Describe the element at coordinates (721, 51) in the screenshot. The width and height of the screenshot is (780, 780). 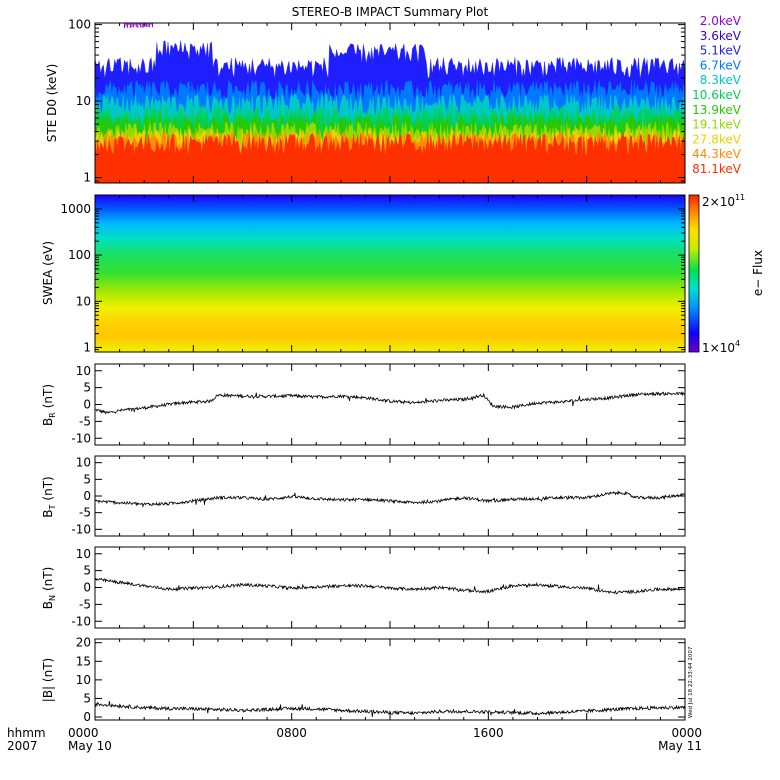
I see `legend-5.1keV: 5.1keV` at that location.